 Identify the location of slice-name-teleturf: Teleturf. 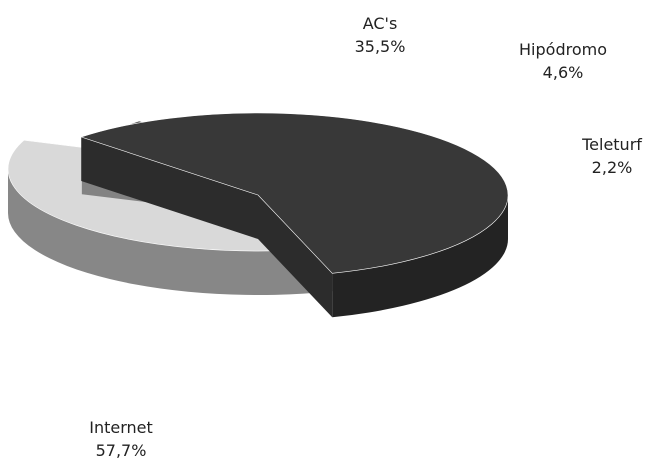
(612, 144).